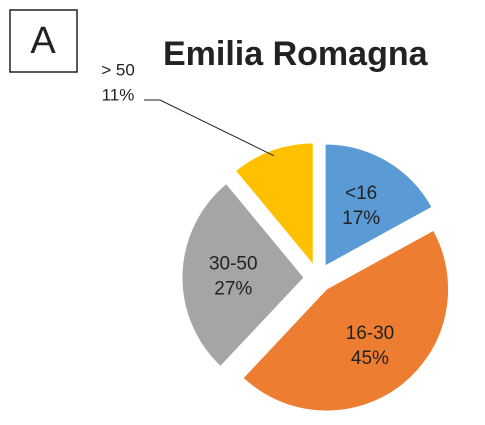 This screenshot has height=425, width=485. I want to click on chart-title: Emilia Romagna, so click(296, 54).